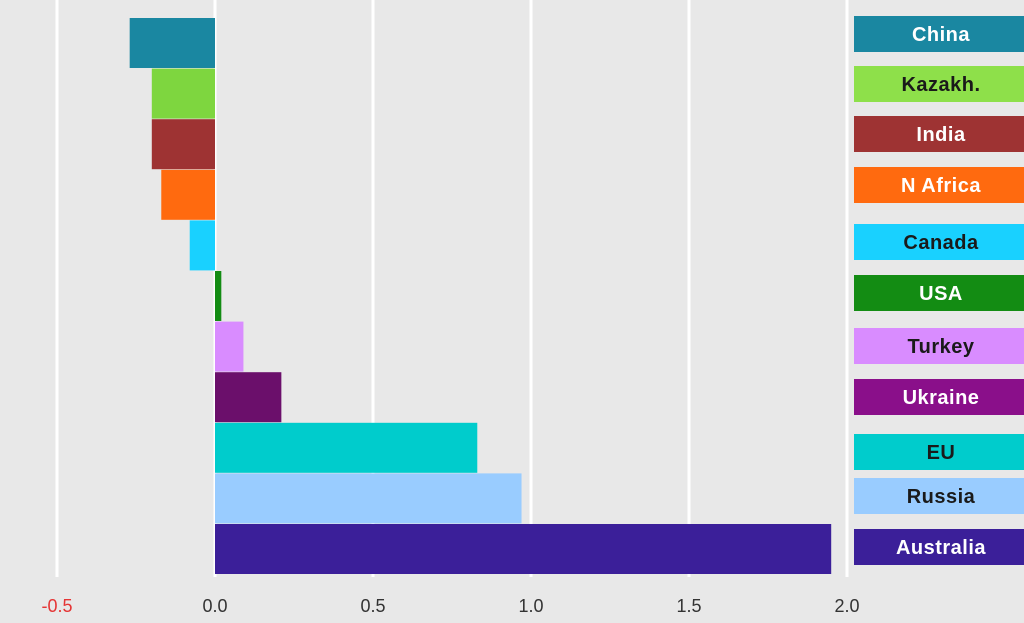 This screenshot has height=623, width=1024. Describe the element at coordinates (941, 398) in the screenshot. I see `legend-label: Ukraine` at that location.